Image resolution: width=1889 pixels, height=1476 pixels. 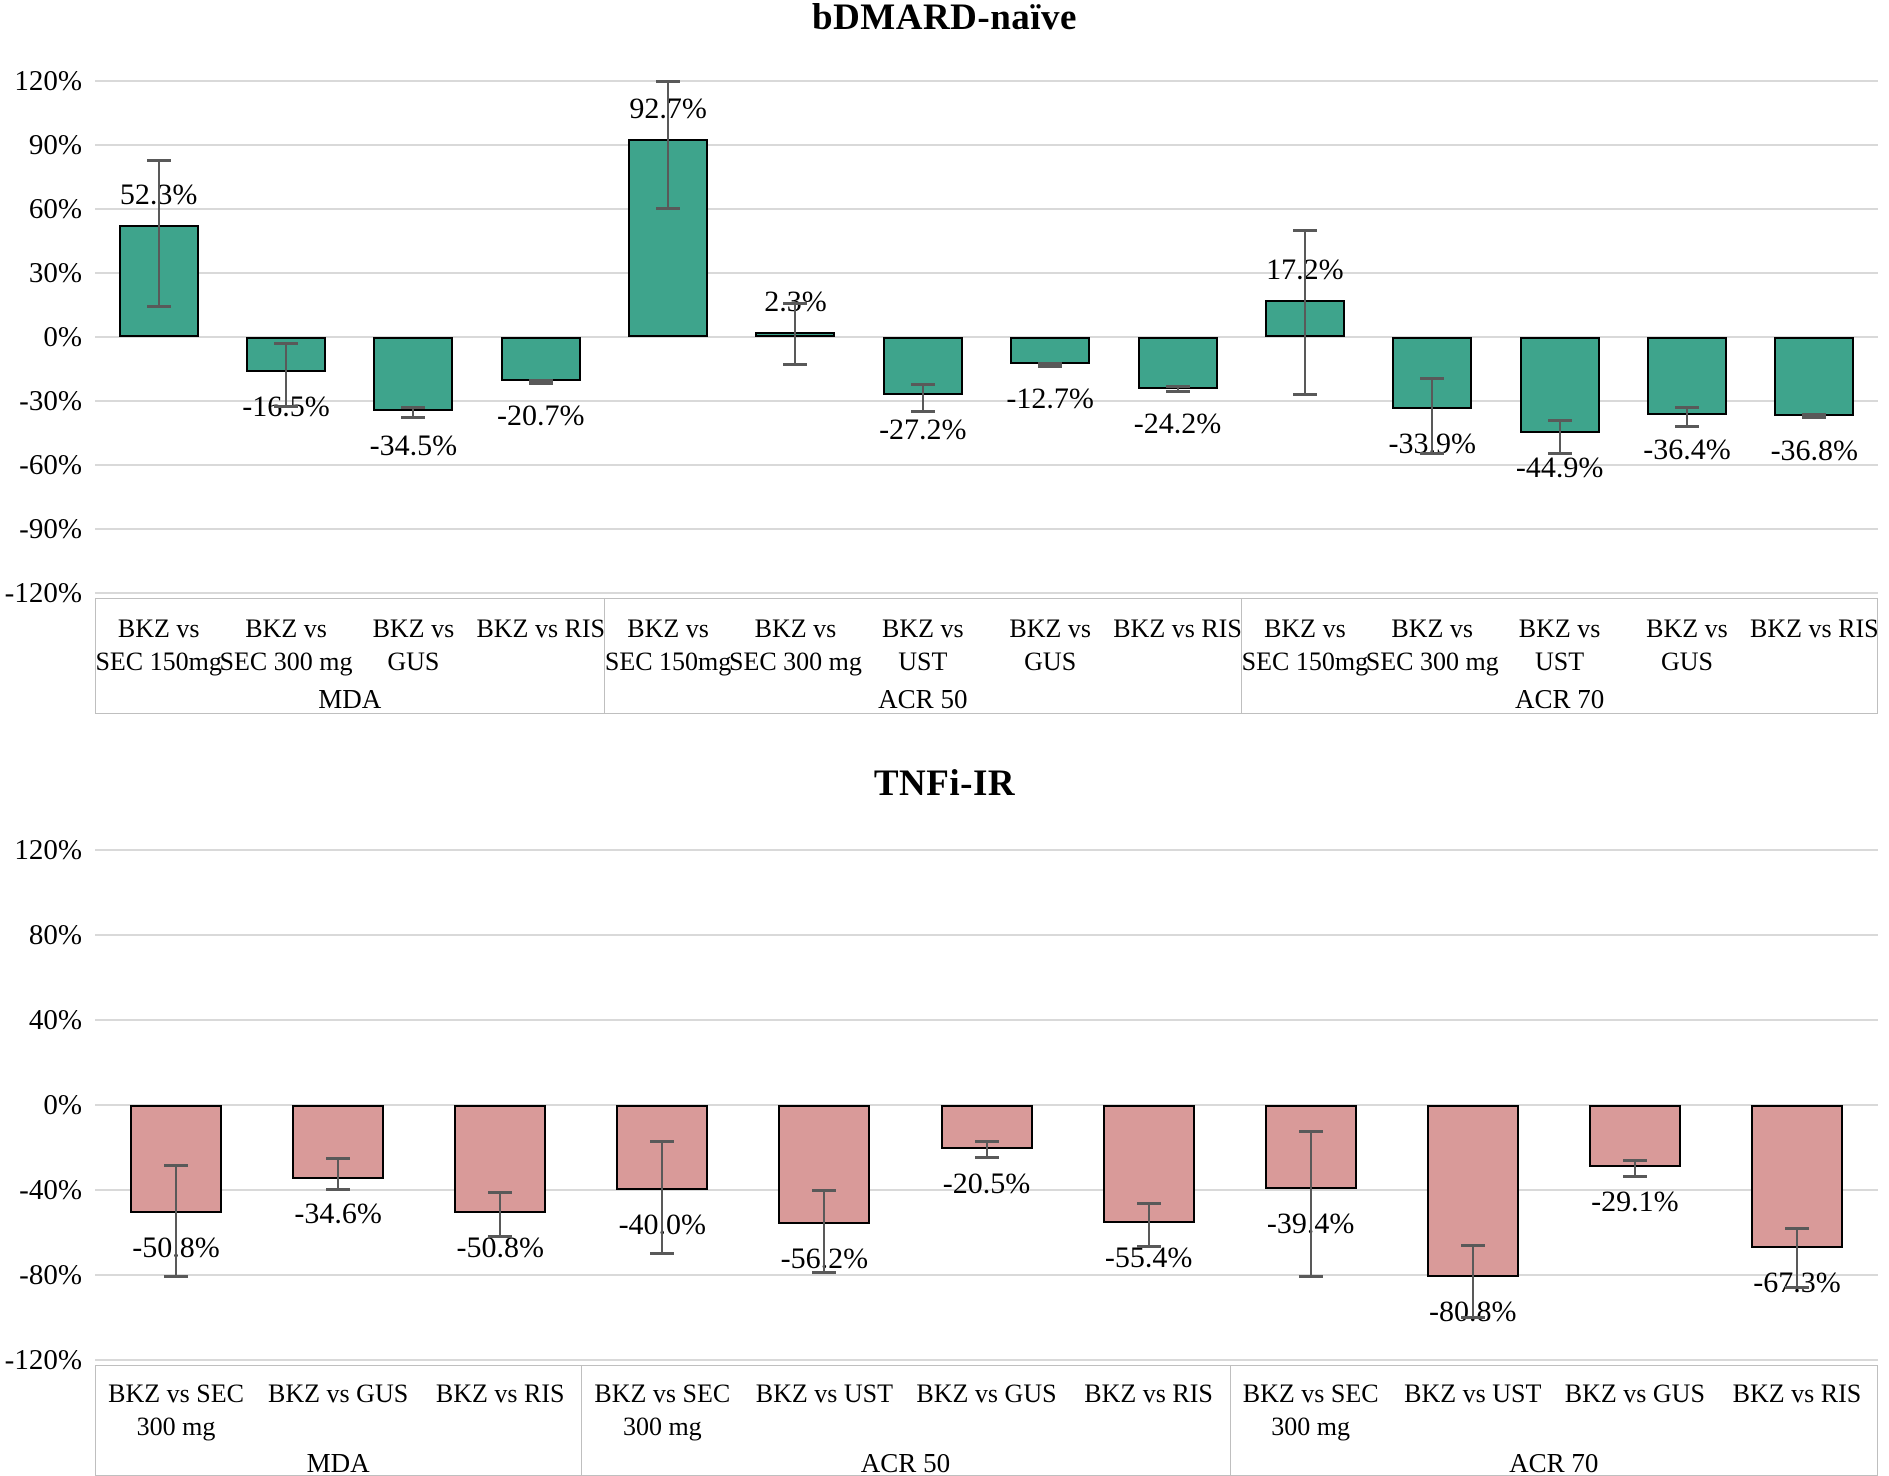 What do you see at coordinates (1559, 467) in the screenshot?
I see `value-label: -44.9%` at bounding box center [1559, 467].